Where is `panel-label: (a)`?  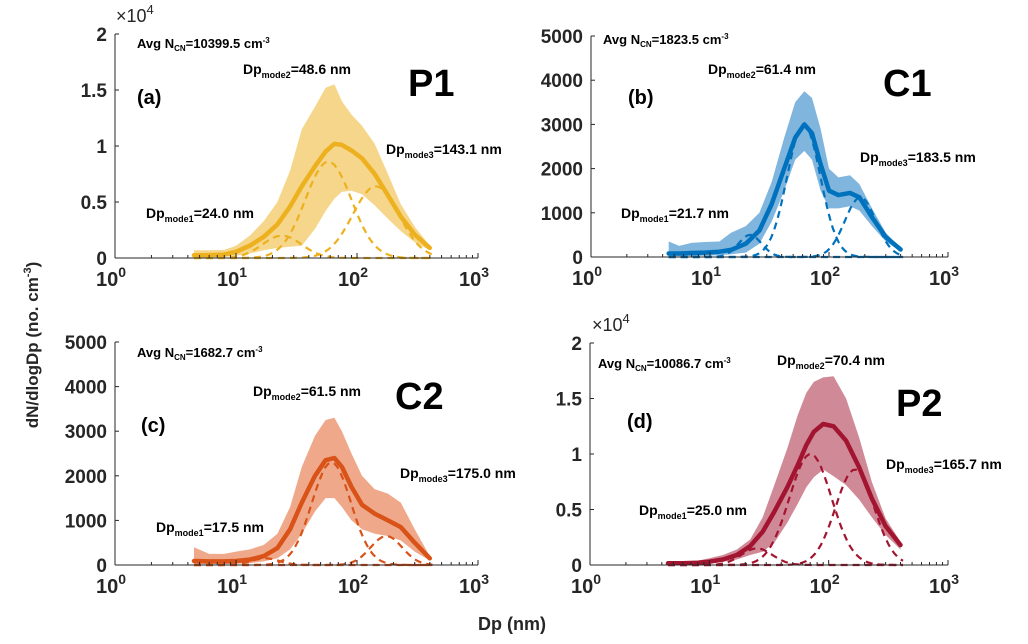 panel-label: (a) is located at coordinates (149, 98).